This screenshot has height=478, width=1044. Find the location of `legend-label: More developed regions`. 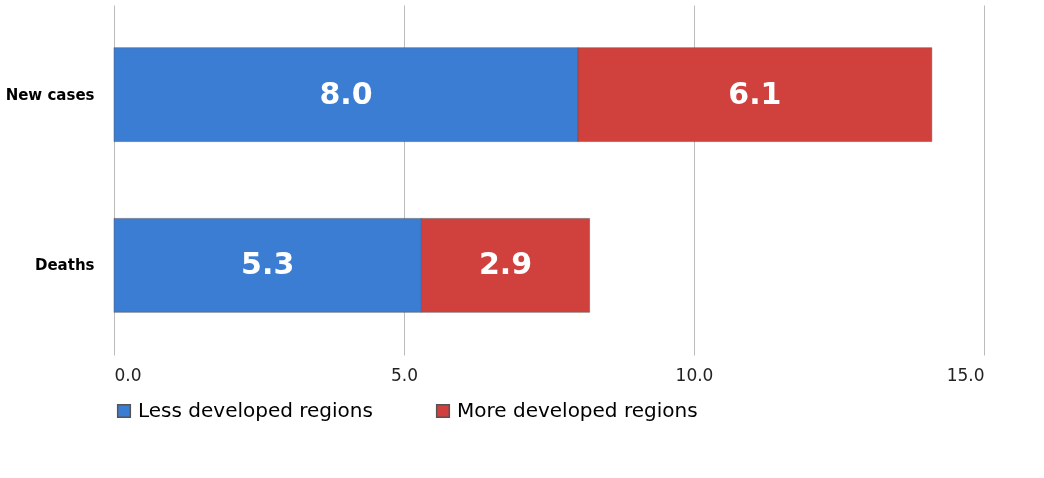

legend-label: More developed regions is located at coordinates (577, 410).